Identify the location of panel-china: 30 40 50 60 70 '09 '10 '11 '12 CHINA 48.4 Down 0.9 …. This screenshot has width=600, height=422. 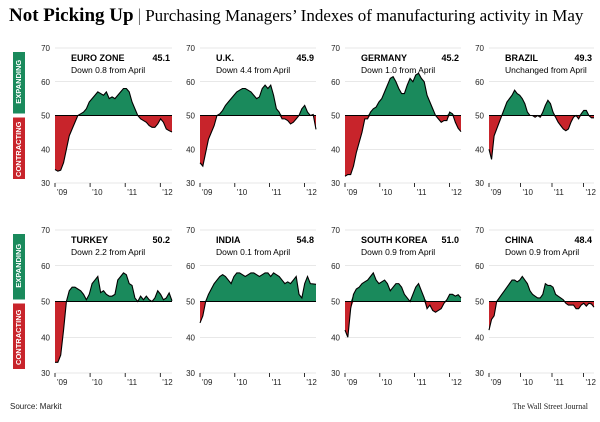
(535, 306).